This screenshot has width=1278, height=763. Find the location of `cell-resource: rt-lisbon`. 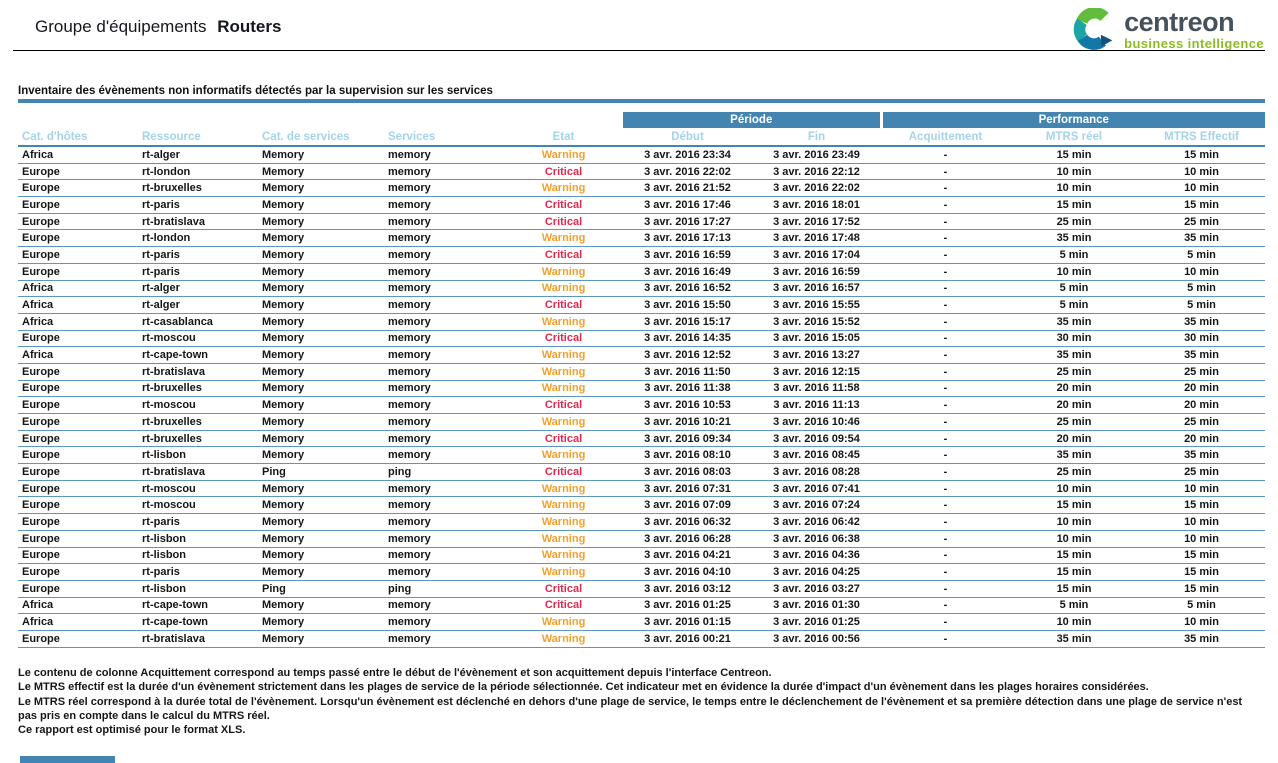

cell-resource: rt-lisbon is located at coordinates (198, 556).